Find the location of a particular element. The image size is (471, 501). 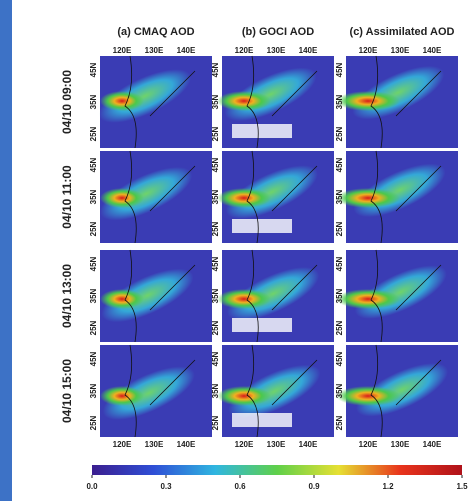

column-title: (b) GOCI AOD is located at coordinates (278, 32).